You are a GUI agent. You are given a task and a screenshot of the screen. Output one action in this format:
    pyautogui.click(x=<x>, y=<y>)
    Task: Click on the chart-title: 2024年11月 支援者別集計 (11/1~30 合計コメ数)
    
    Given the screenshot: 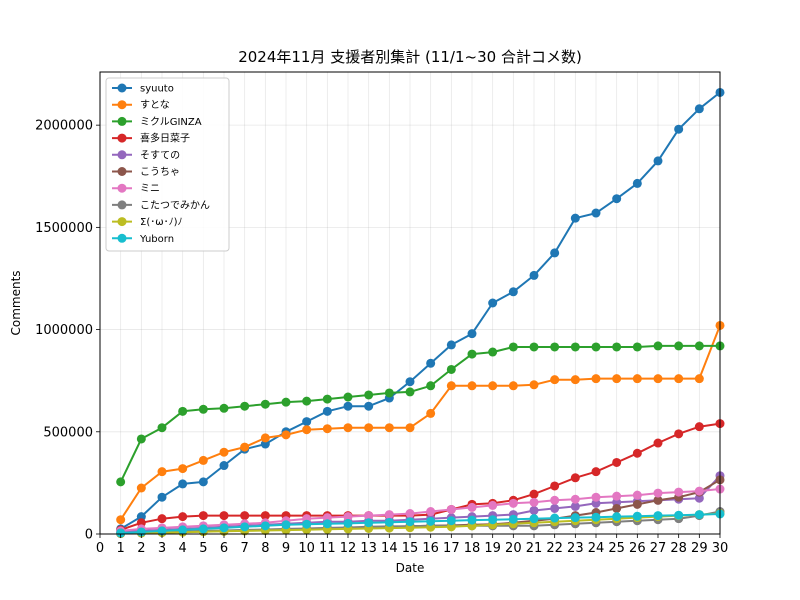 What is the action you would take?
    pyautogui.click(x=410, y=57)
    